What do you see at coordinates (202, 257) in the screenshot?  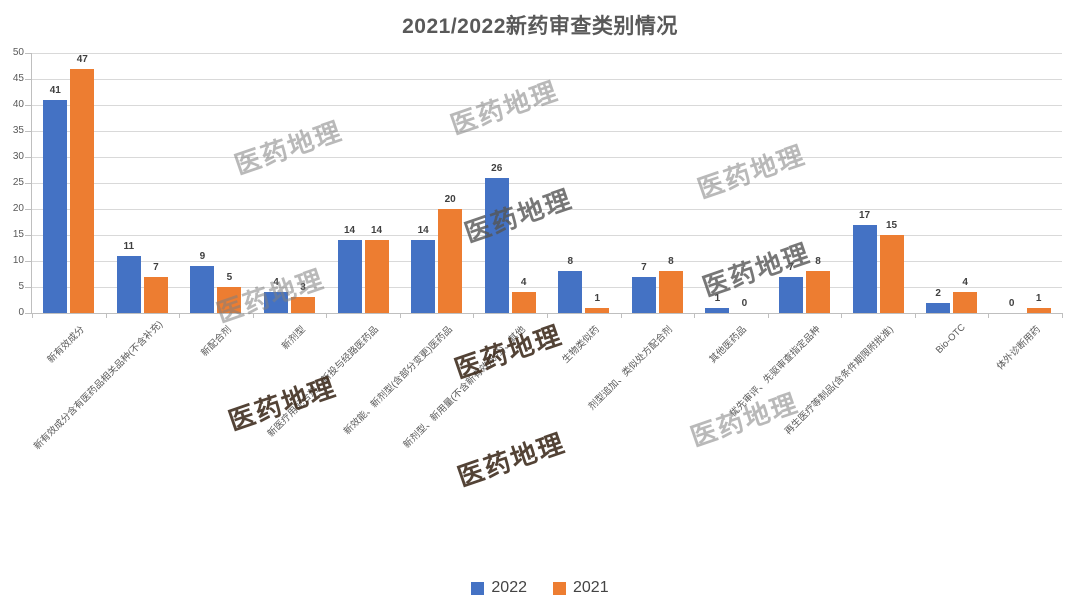 I see `bar-value-label: 9` at bounding box center [202, 257].